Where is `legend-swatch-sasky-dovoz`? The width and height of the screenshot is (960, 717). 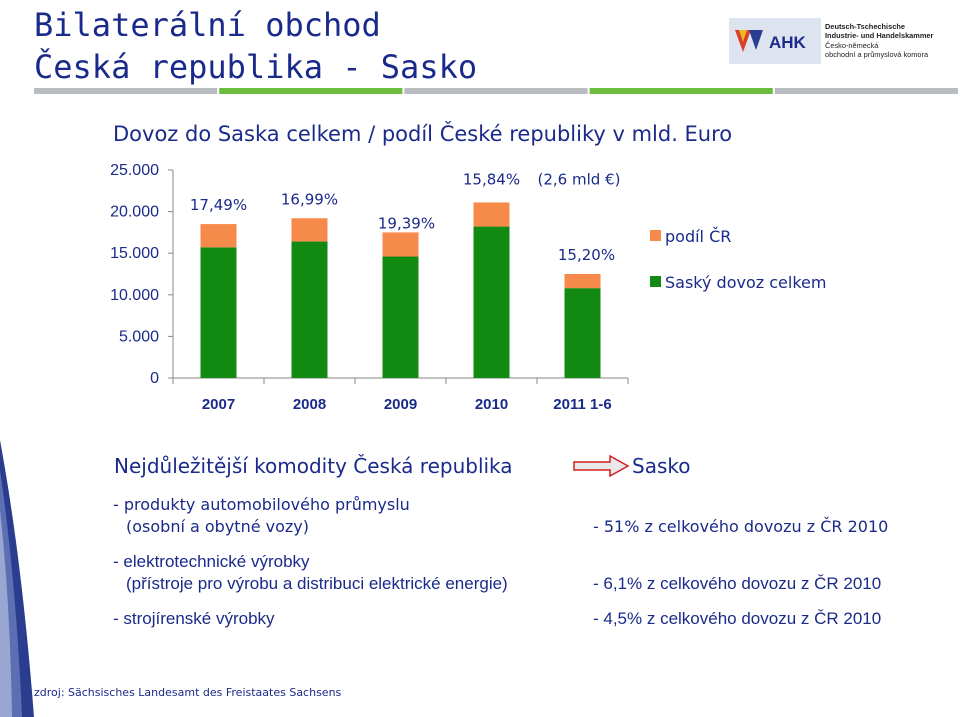
legend-swatch-sasky-dovoz is located at coordinates (655, 281).